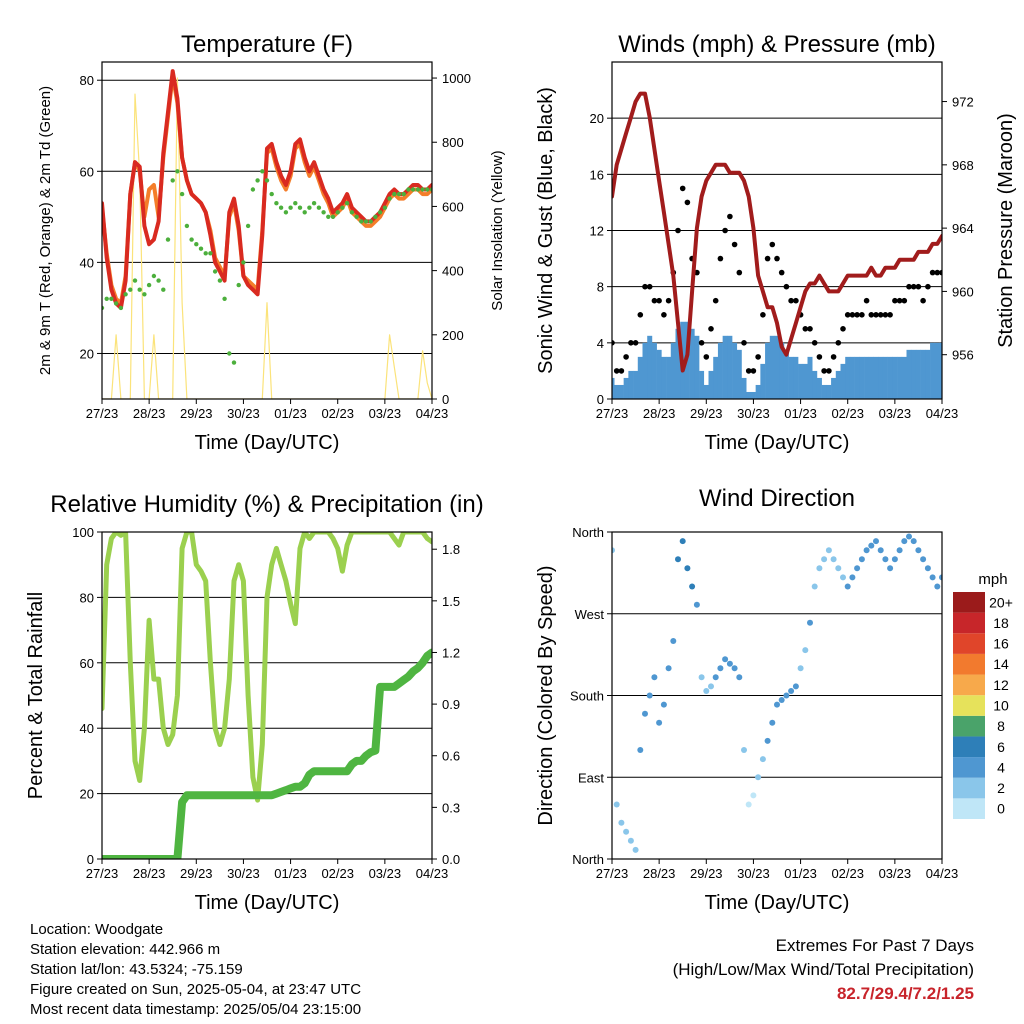 The width and height of the screenshot is (1024, 1024). I want to click on plot-frame, so click(267, 695).